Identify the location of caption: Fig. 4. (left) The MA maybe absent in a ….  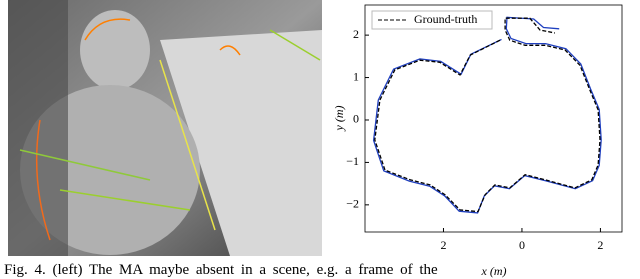
(221, 270).